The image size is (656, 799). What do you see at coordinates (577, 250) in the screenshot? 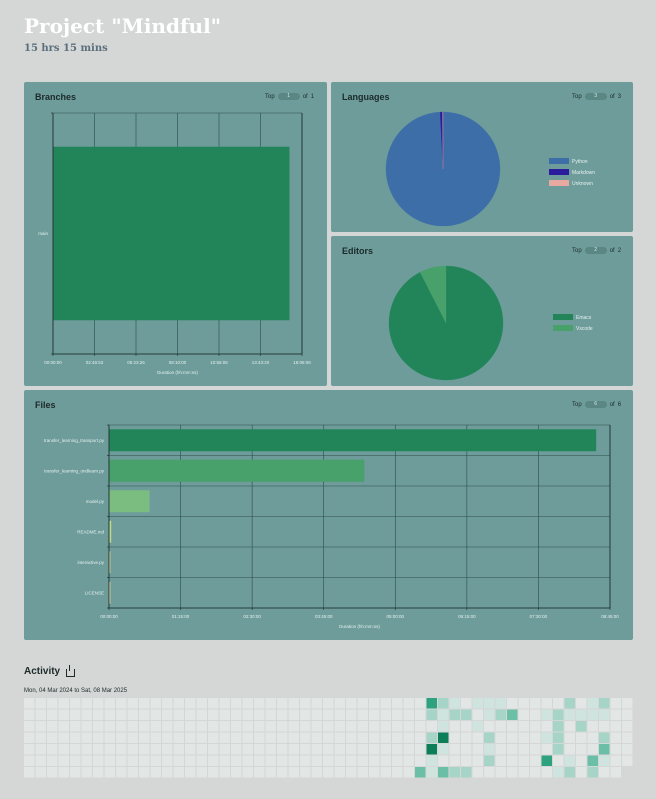
I see `editors-top-label: Top` at bounding box center [577, 250].